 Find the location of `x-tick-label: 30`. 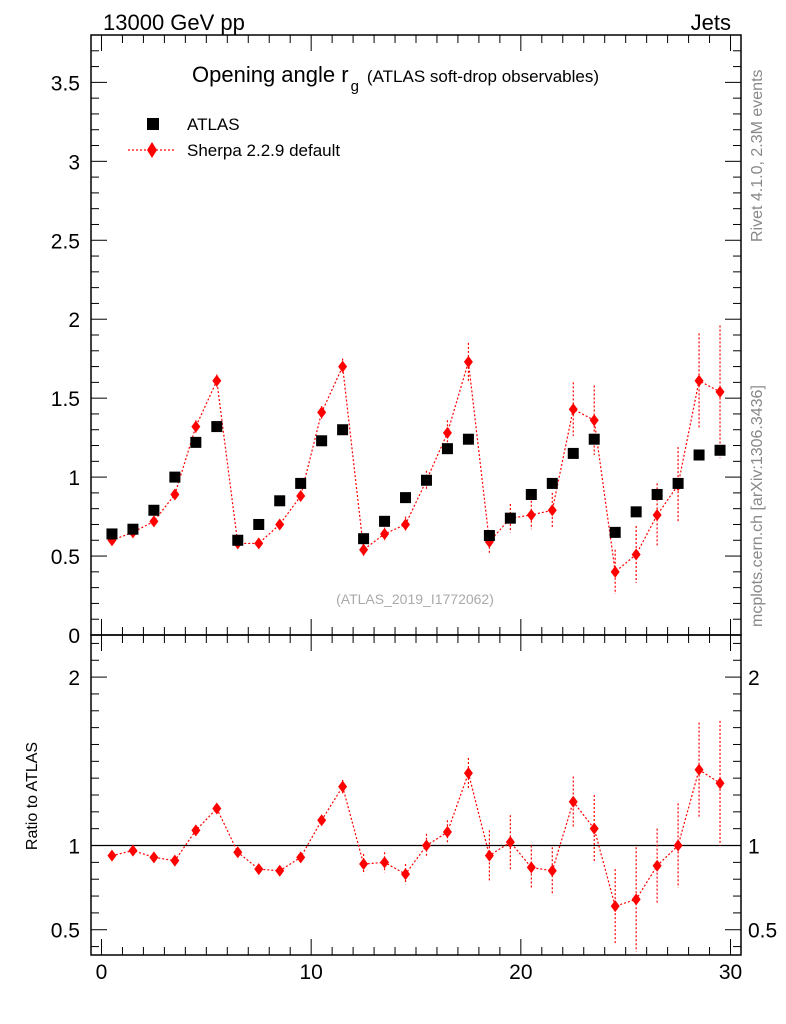

x-tick-label: 30 is located at coordinates (730, 972).